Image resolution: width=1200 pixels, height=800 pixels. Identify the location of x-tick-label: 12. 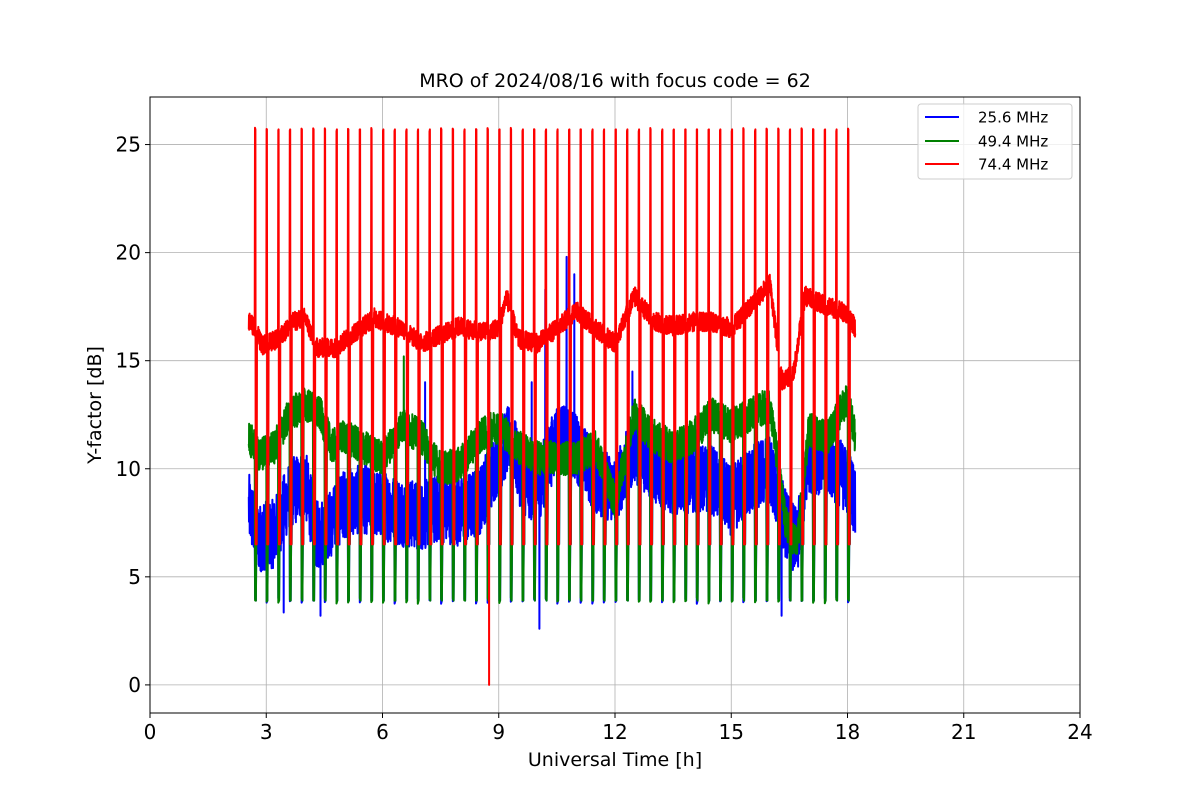
(614, 732).